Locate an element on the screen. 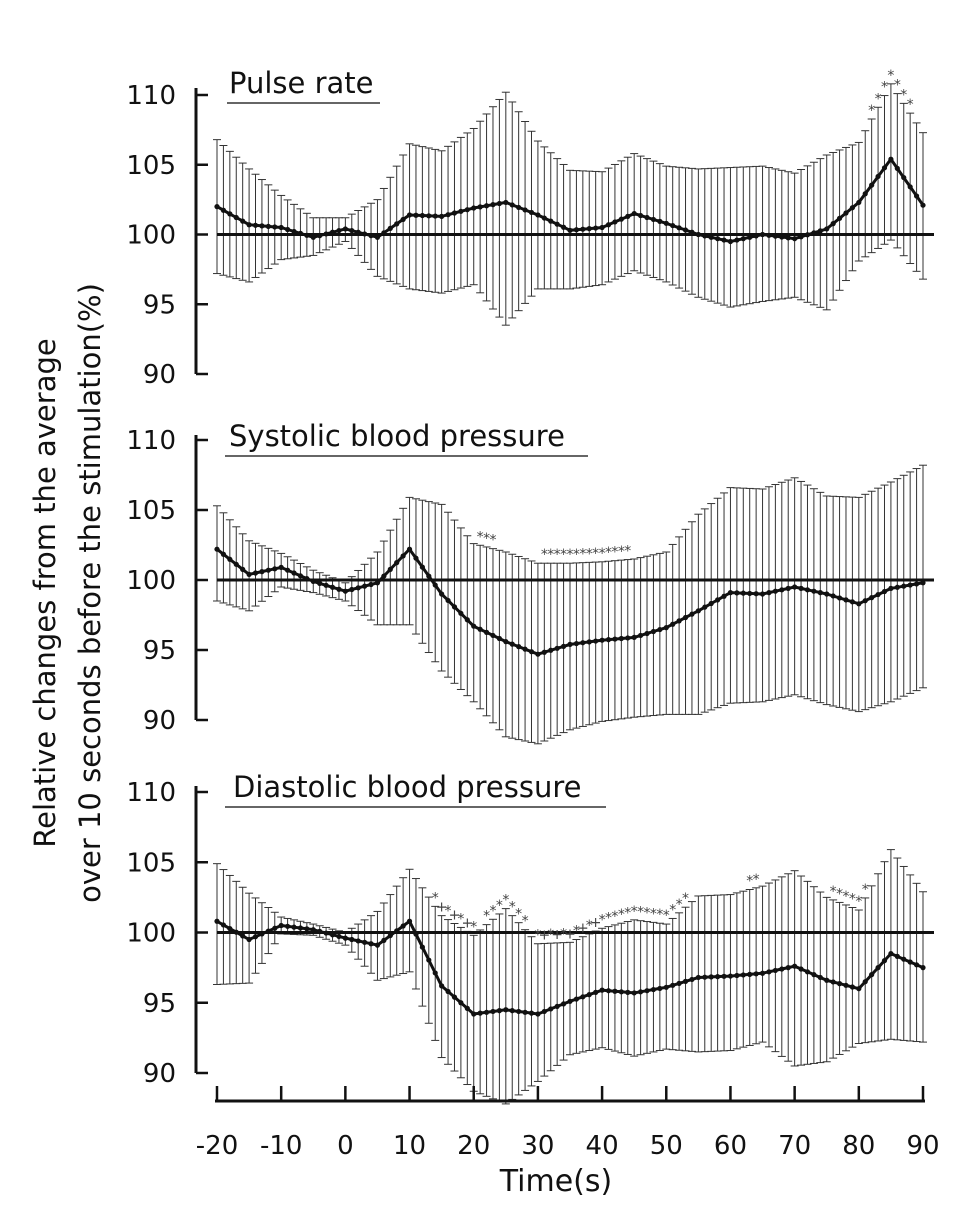 Image resolution: width=961 pixels, height=1227 pixels. y-tick-label: 95 is located at coordinates (159, 651).